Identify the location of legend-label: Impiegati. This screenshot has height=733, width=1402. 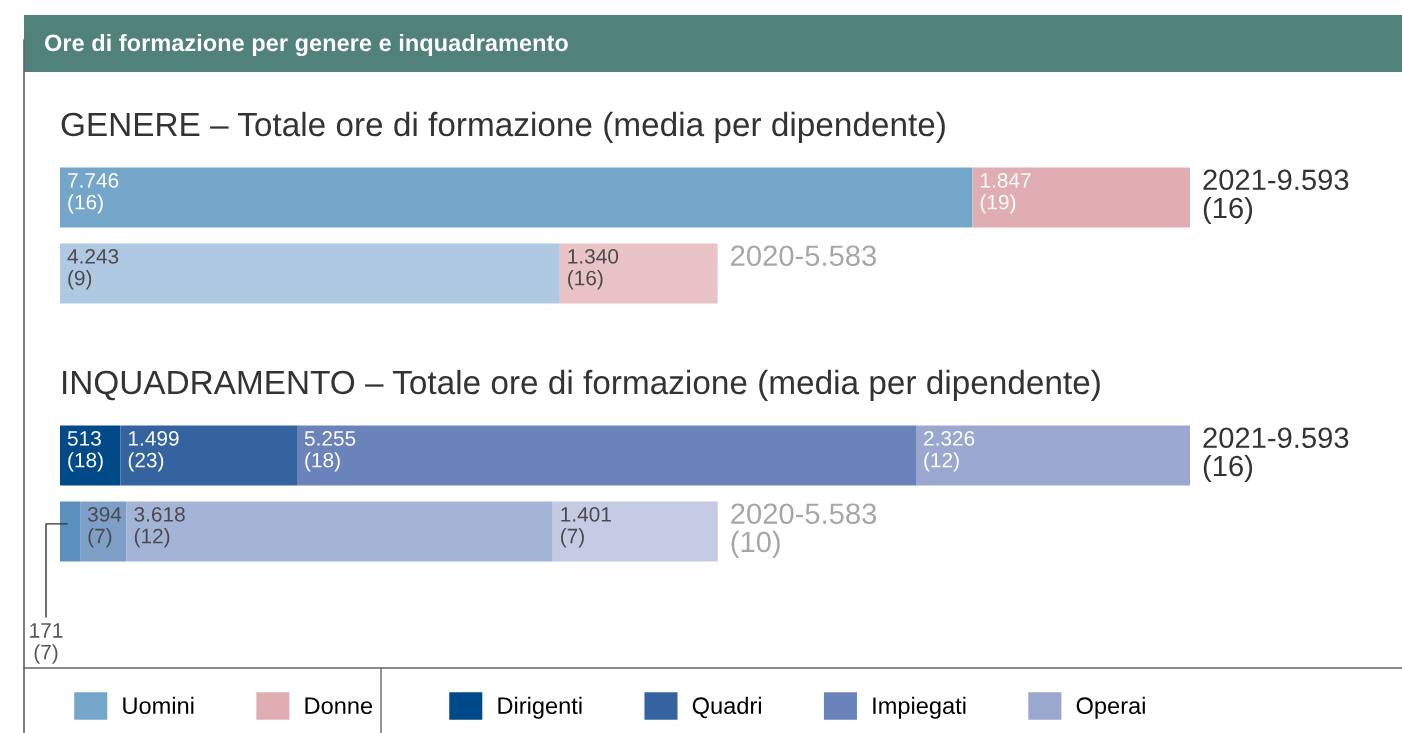
(919, 707).